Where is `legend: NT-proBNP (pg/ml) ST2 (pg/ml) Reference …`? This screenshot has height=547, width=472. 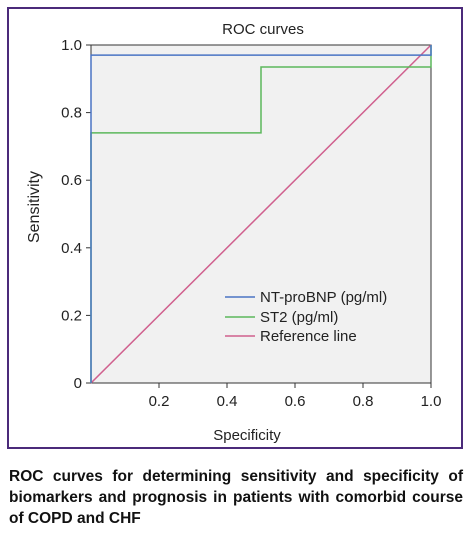
legend: NT-proBNP (pg/ml) ST2 (pg/ml) Reference … is located at coordinates (306, 317).